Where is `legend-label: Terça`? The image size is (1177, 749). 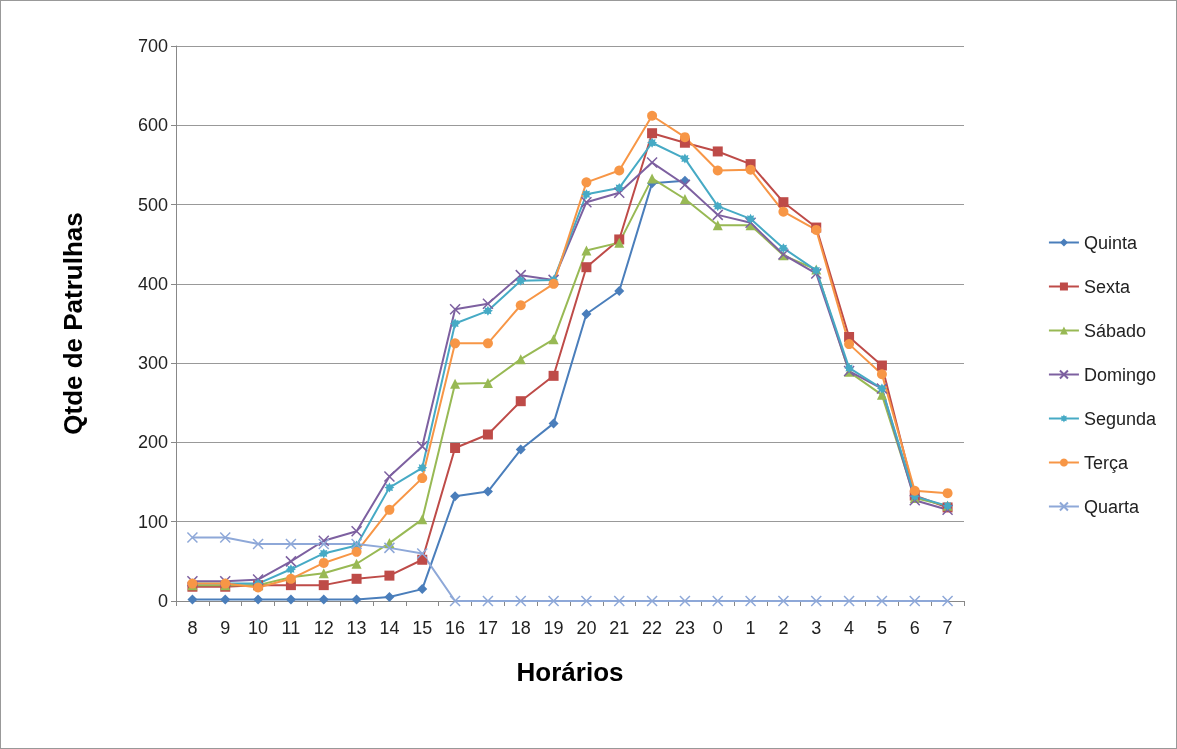
legend-label: Terça is located at coordinates (1106, 462).